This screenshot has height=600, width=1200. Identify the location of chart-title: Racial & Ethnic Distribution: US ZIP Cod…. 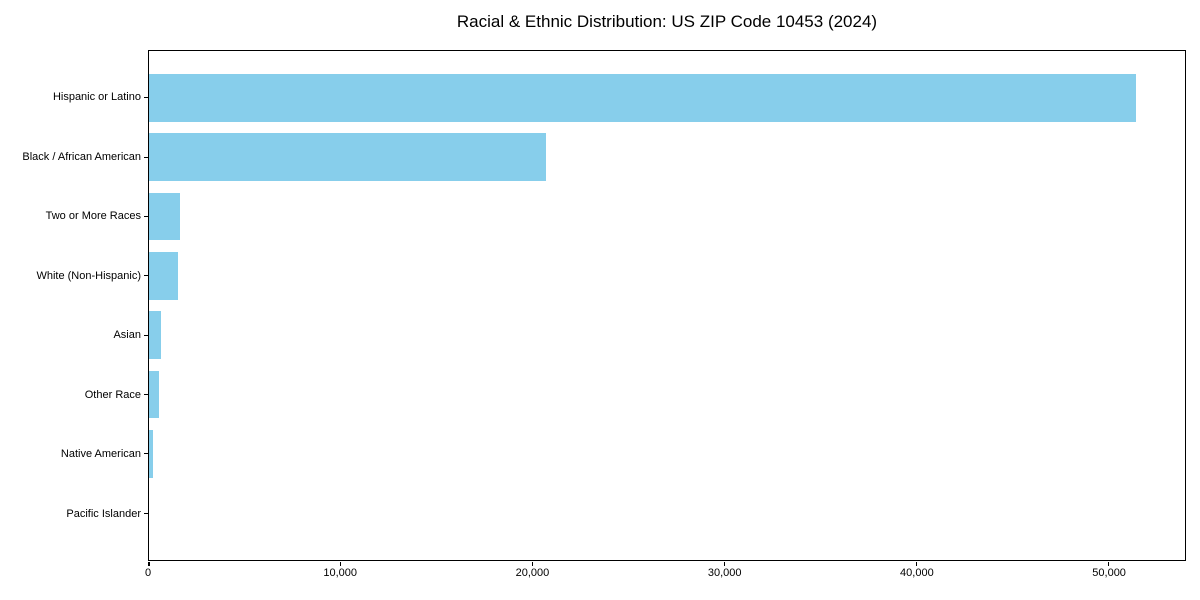
(667, 21).